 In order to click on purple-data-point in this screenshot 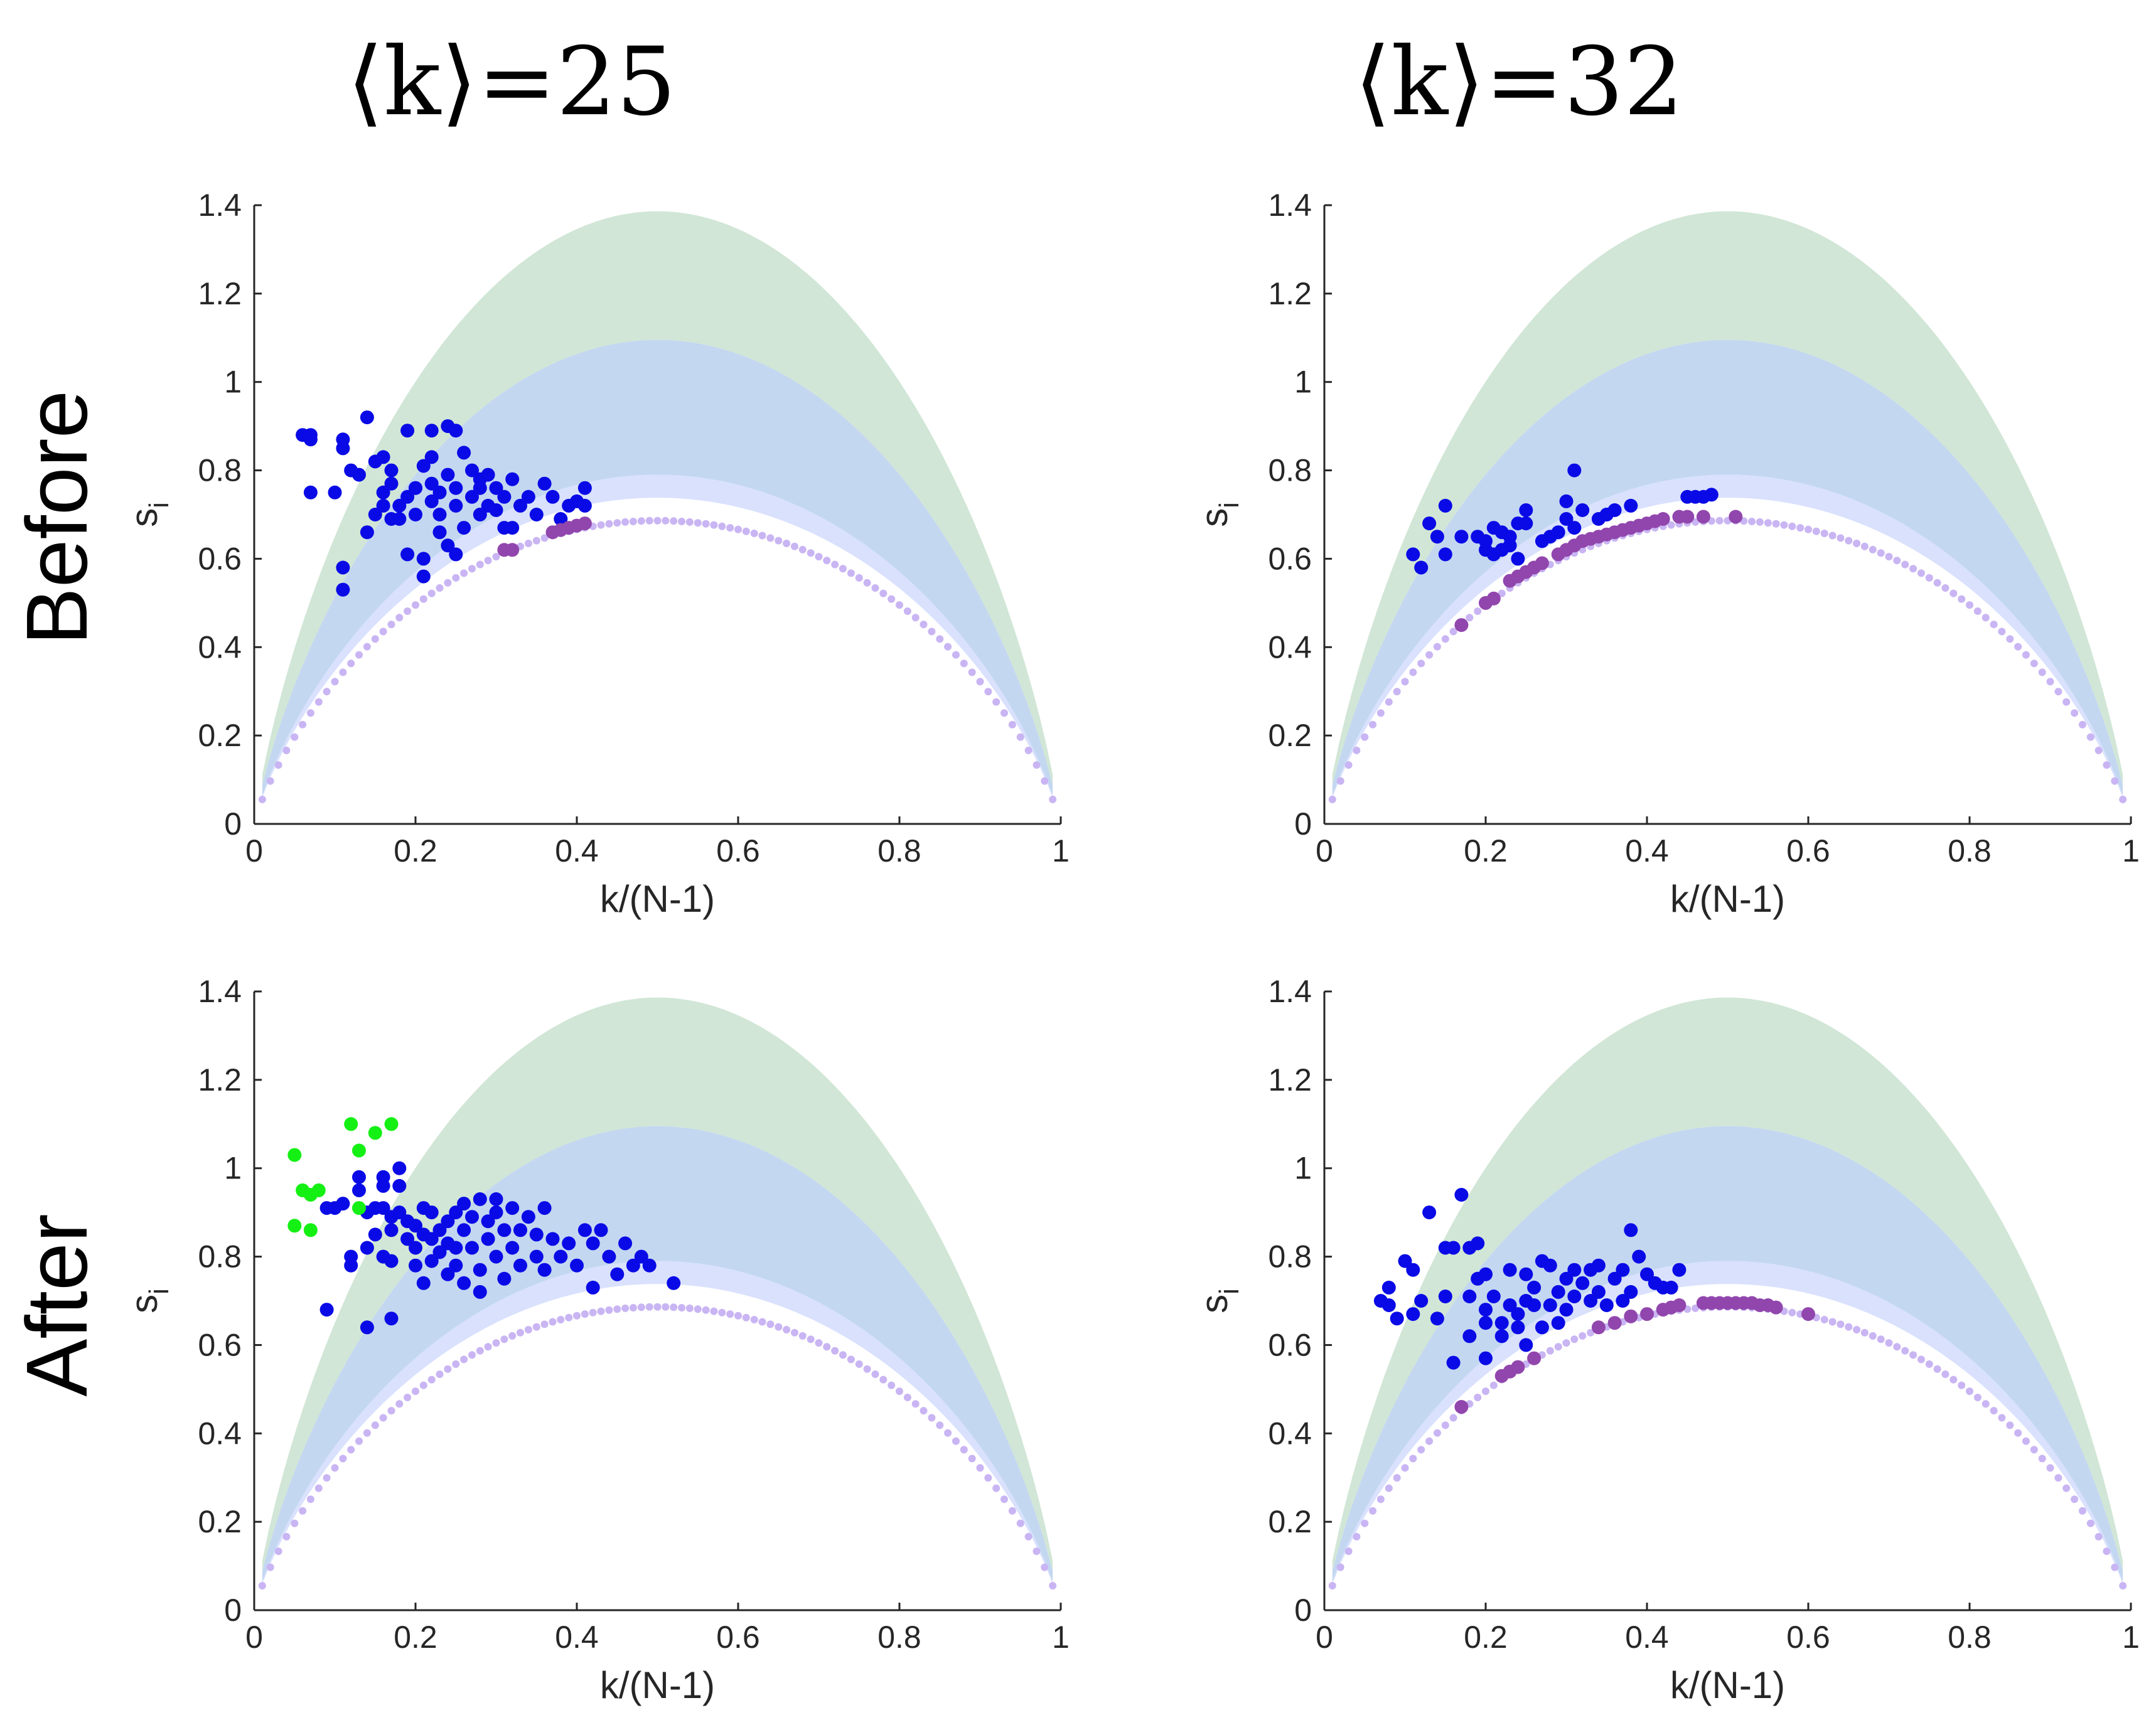, I will do `click(1776, 1307)`.